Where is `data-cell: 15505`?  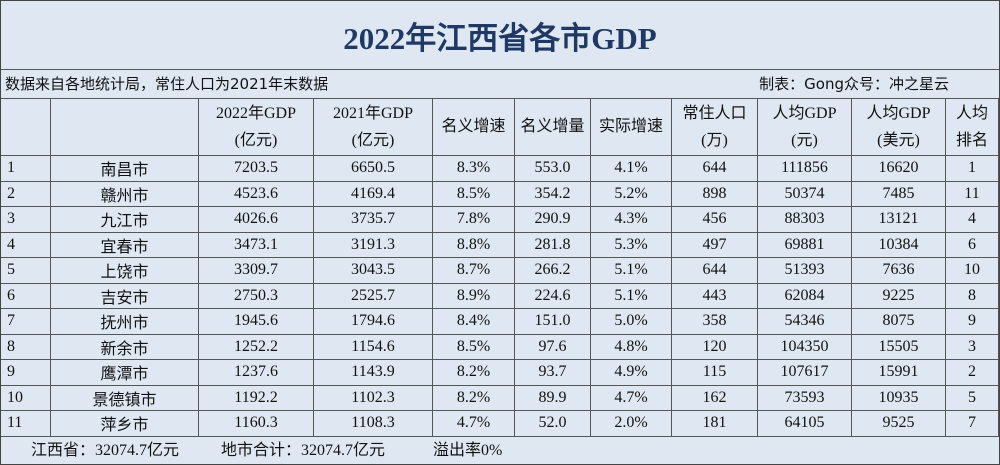 data-cell: 15505 is located at coordinates (899, 347).